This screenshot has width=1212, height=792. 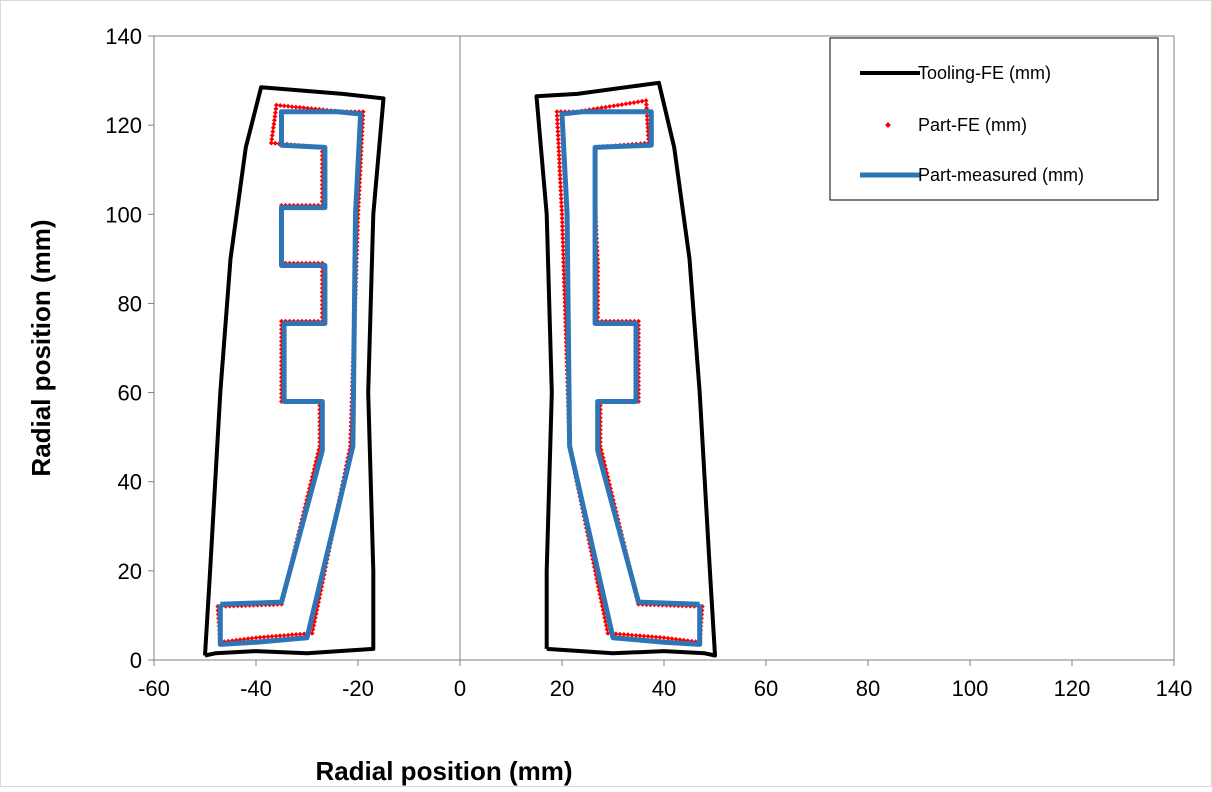 What do you see at coordinates (664, 688) in the screenshot?
I see `x-tick-label: 40` at bounding box center [664, 688].